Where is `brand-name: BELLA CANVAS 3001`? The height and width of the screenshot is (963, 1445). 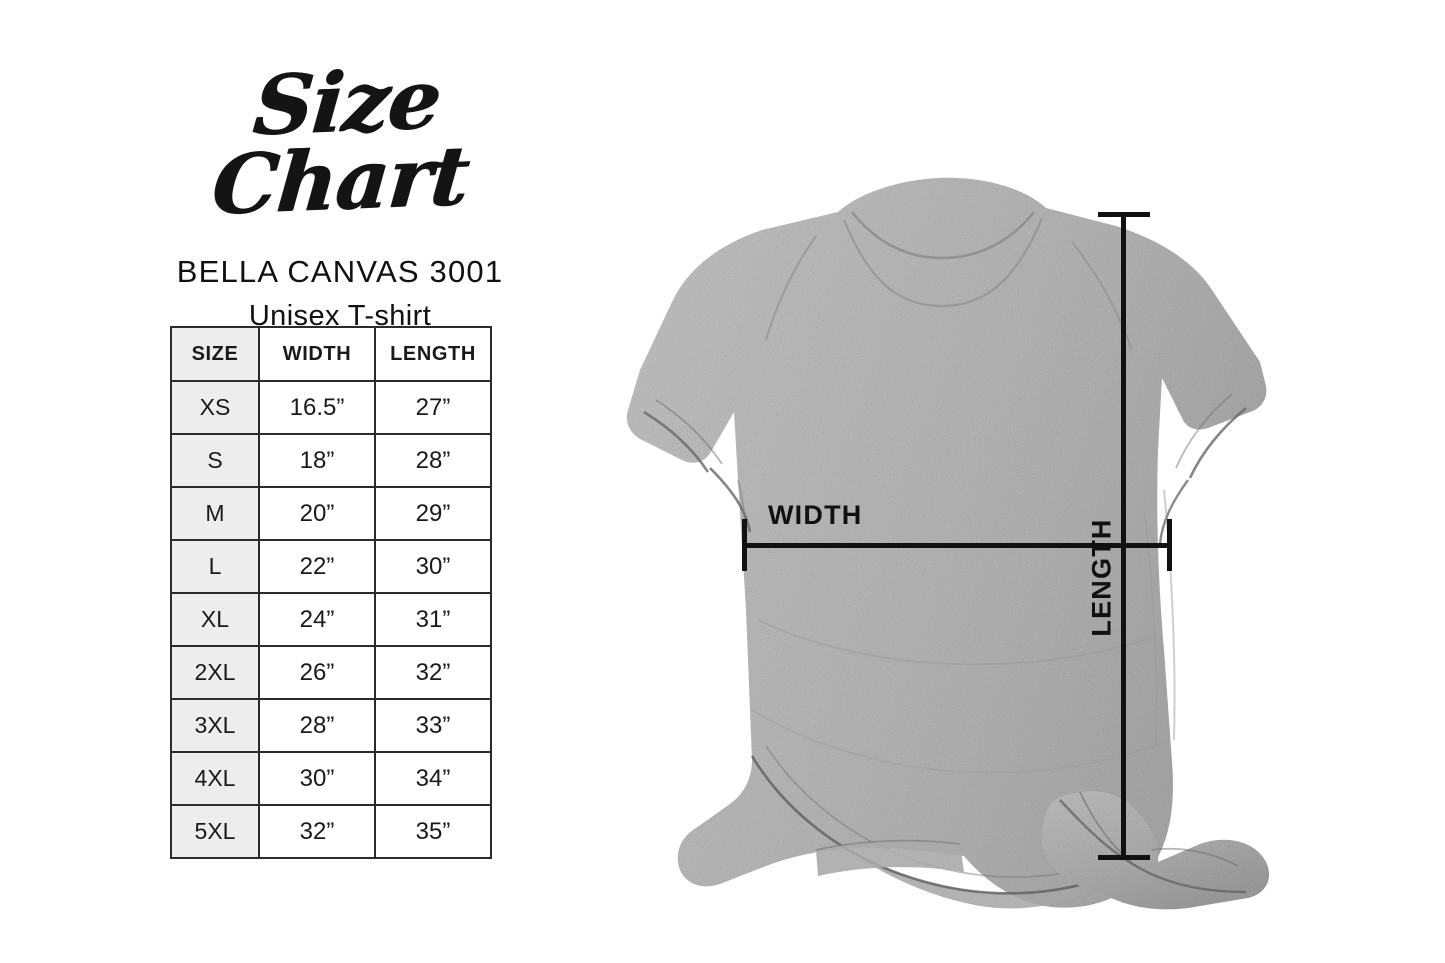 brand-name: BELLA CANVAS 3001 is located at coordinates (340, 271).